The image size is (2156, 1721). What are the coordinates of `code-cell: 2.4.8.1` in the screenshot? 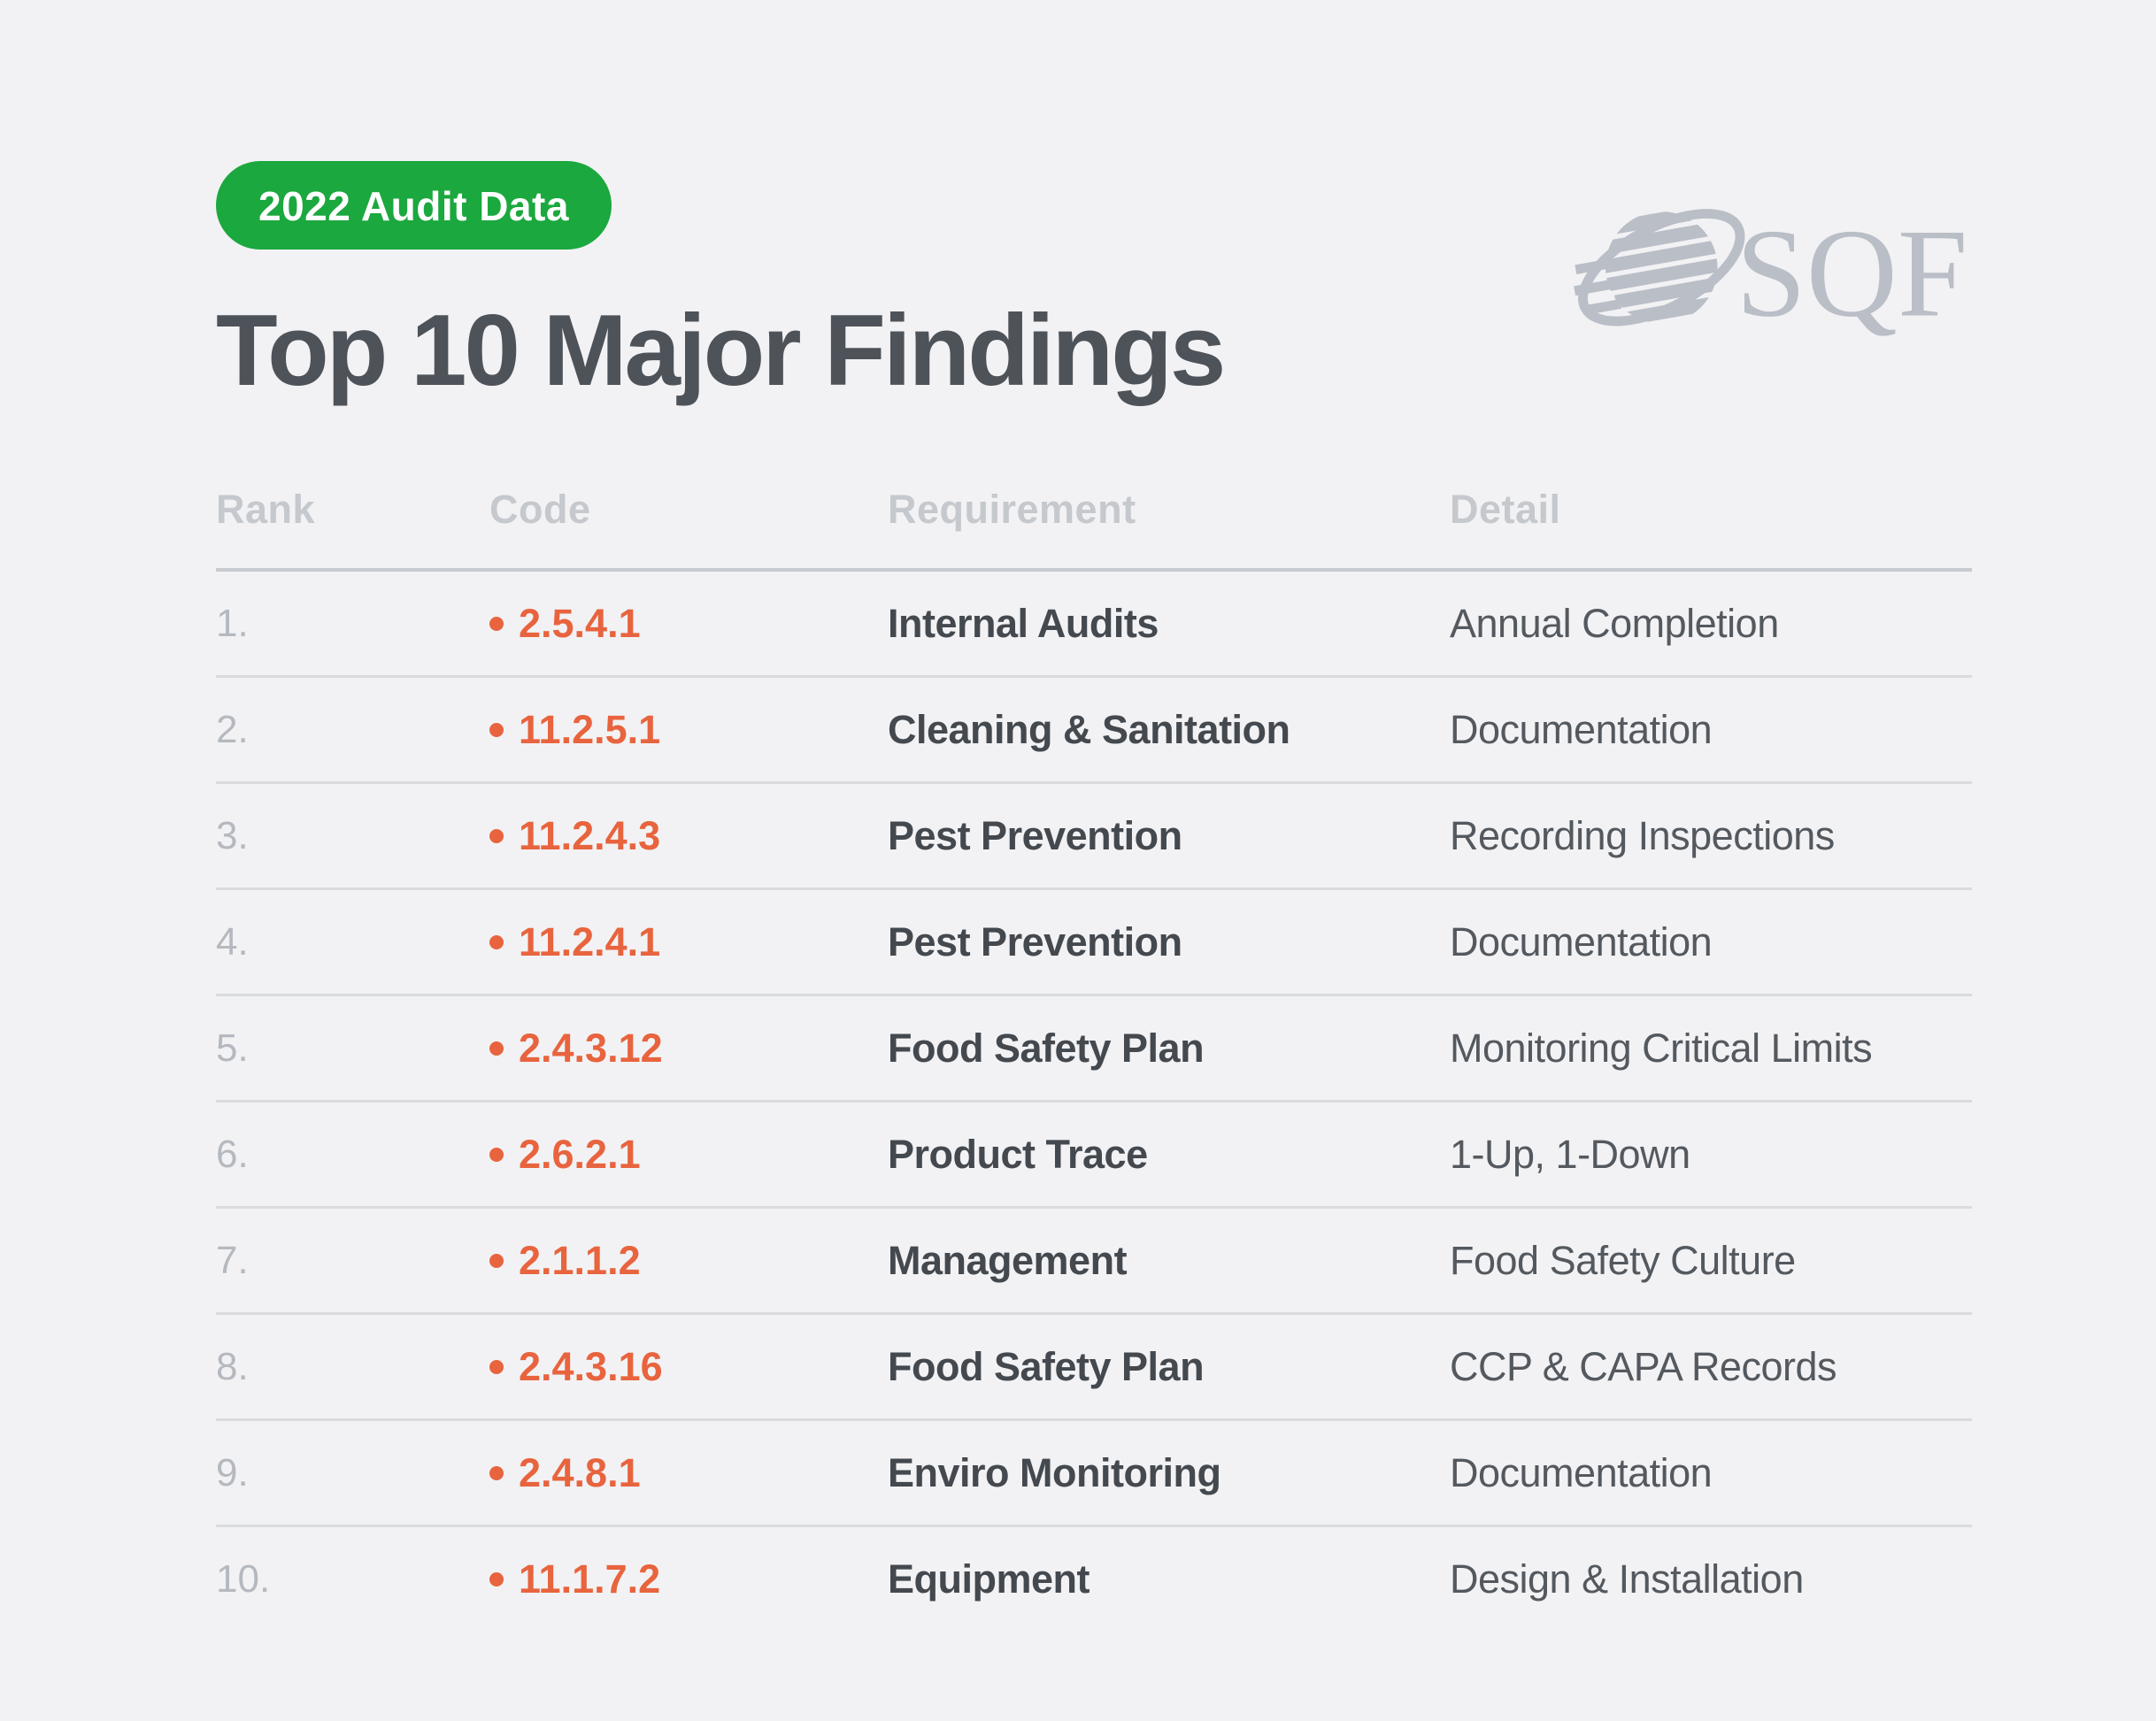 It's located at (689, 1473).